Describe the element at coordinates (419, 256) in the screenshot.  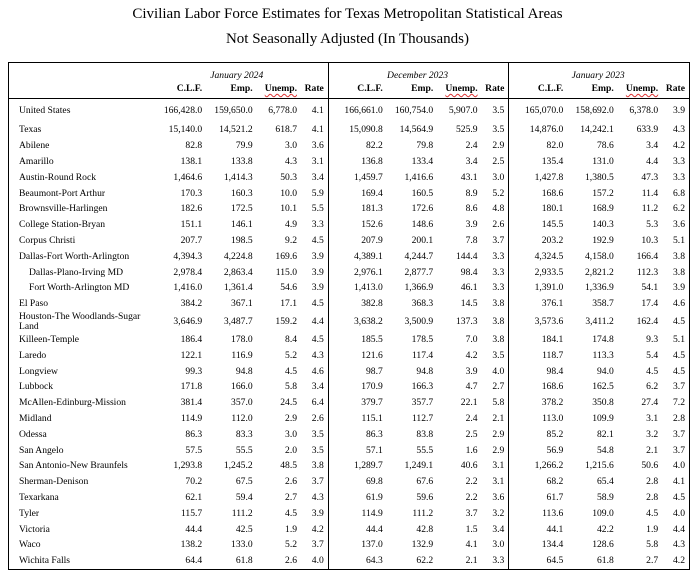
I see `cell: 4,244.7` at that location.